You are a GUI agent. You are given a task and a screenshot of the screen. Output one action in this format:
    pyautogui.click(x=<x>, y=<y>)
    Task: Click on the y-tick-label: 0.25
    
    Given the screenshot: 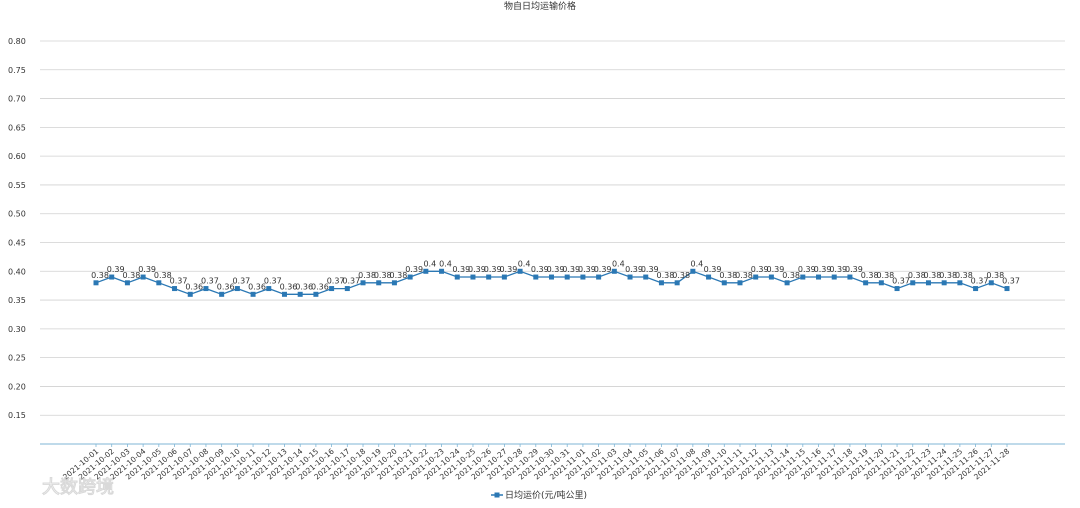 What is the action you would take?
    pyautogui.click(x=17, y=358)
    